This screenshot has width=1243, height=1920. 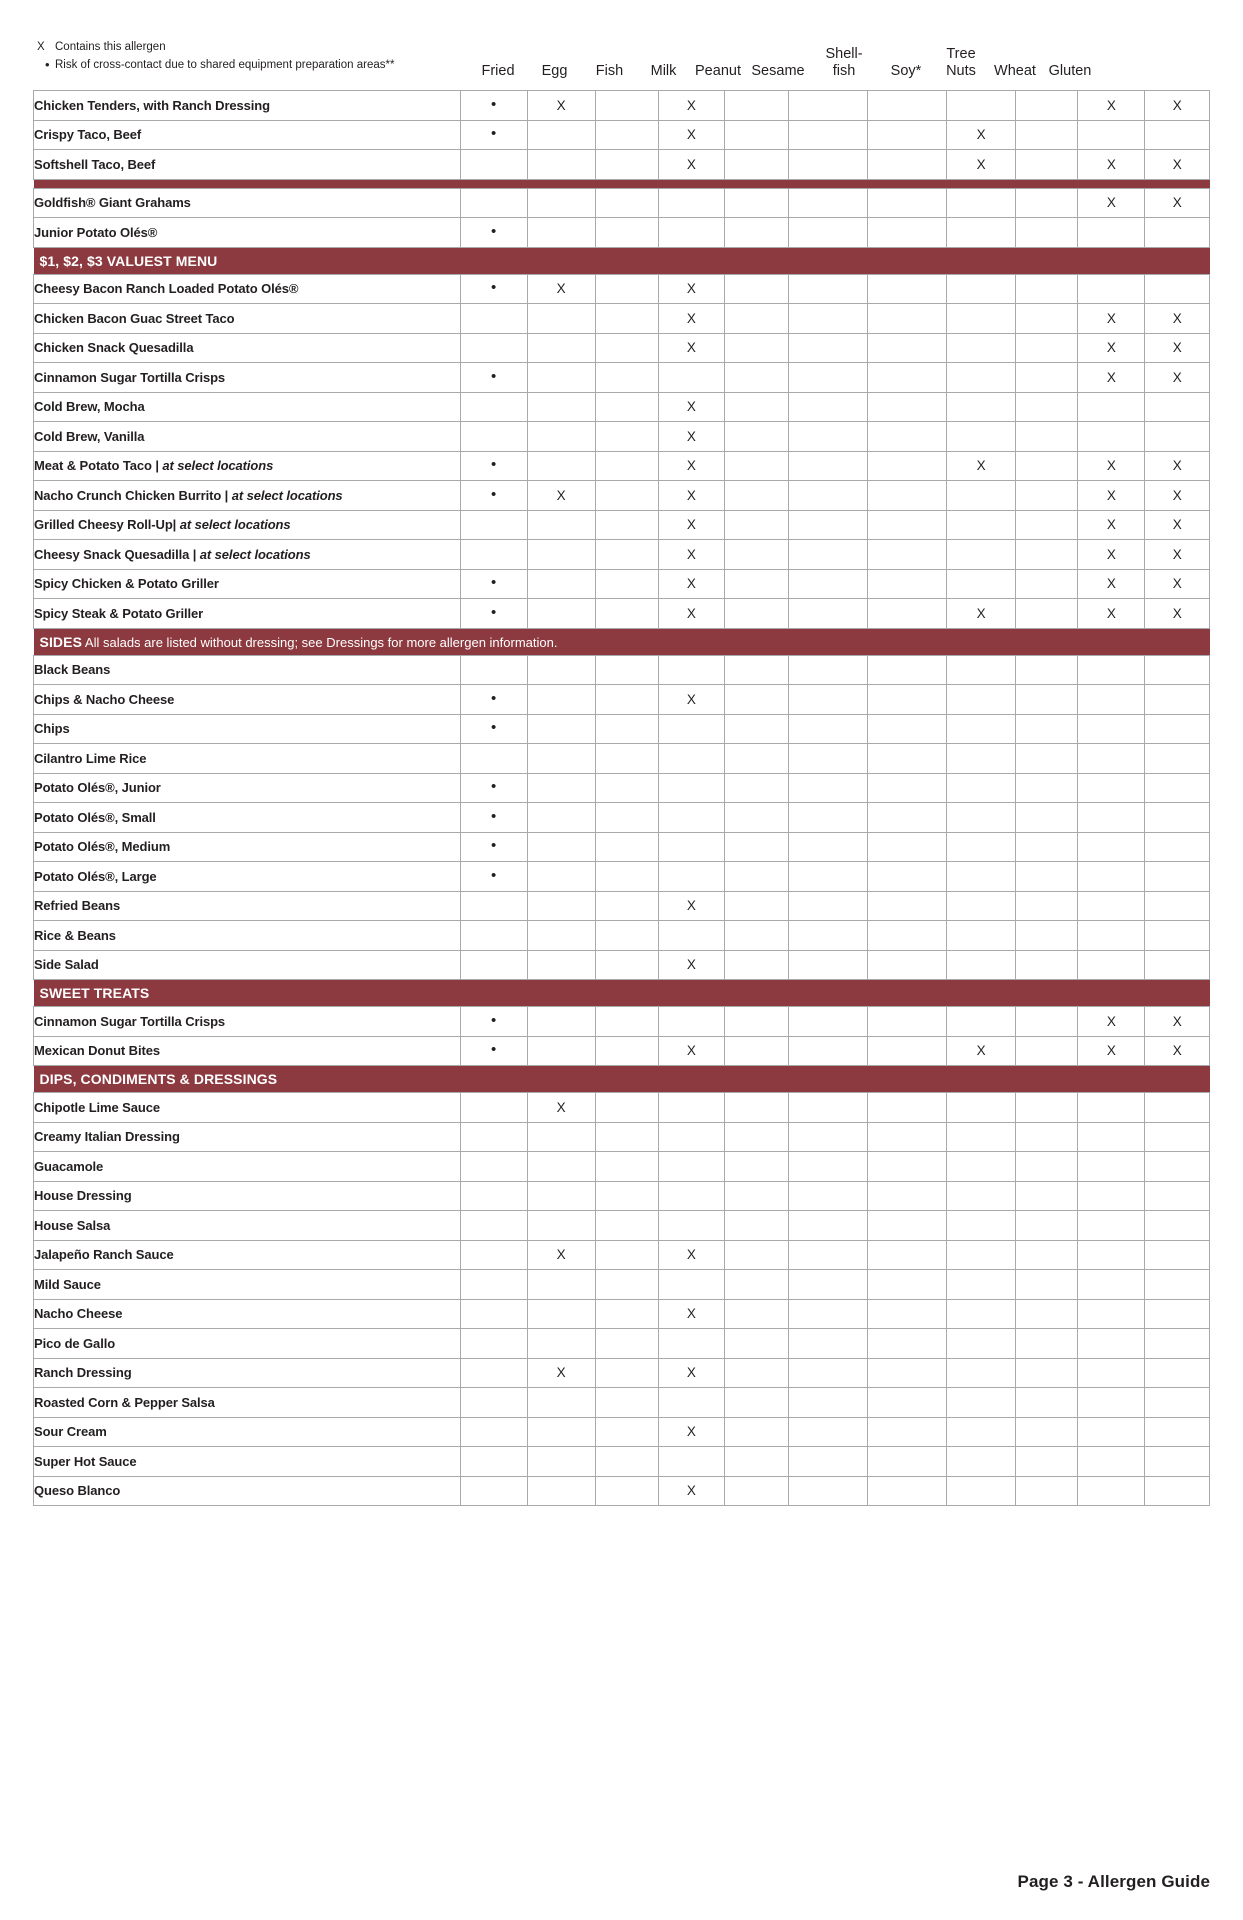 I want to click on menu-item-name: Spicy Chicken & Potato Griller, so click(x=247, y=583).